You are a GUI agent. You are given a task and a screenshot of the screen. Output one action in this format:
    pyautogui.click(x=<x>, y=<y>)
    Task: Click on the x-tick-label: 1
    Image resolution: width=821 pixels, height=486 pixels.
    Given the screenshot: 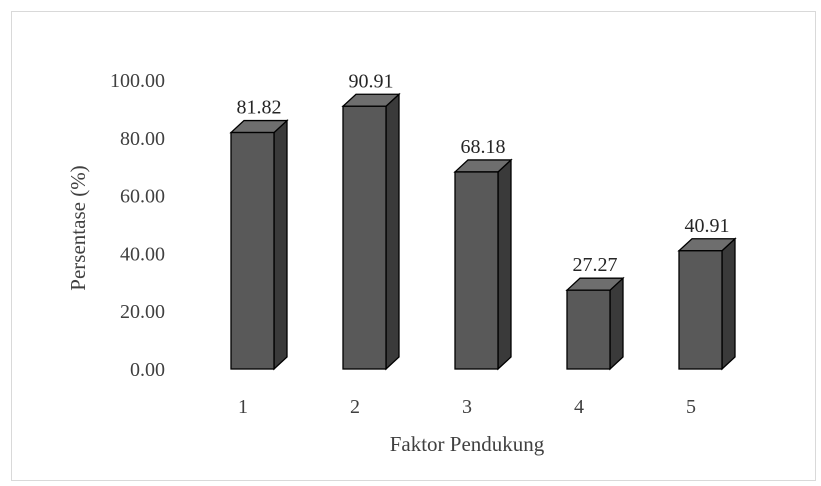 What is the action you would take?
    pyautogui.click(x=243, y=407)
    